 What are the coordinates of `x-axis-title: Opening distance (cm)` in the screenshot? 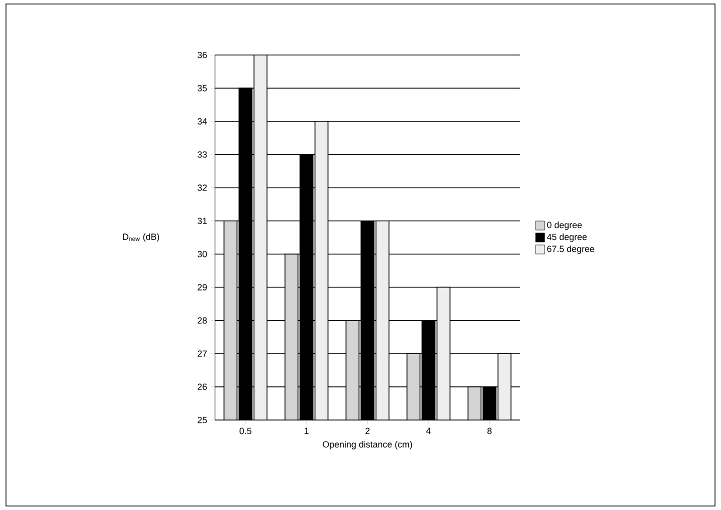 It's located at (367, 445).